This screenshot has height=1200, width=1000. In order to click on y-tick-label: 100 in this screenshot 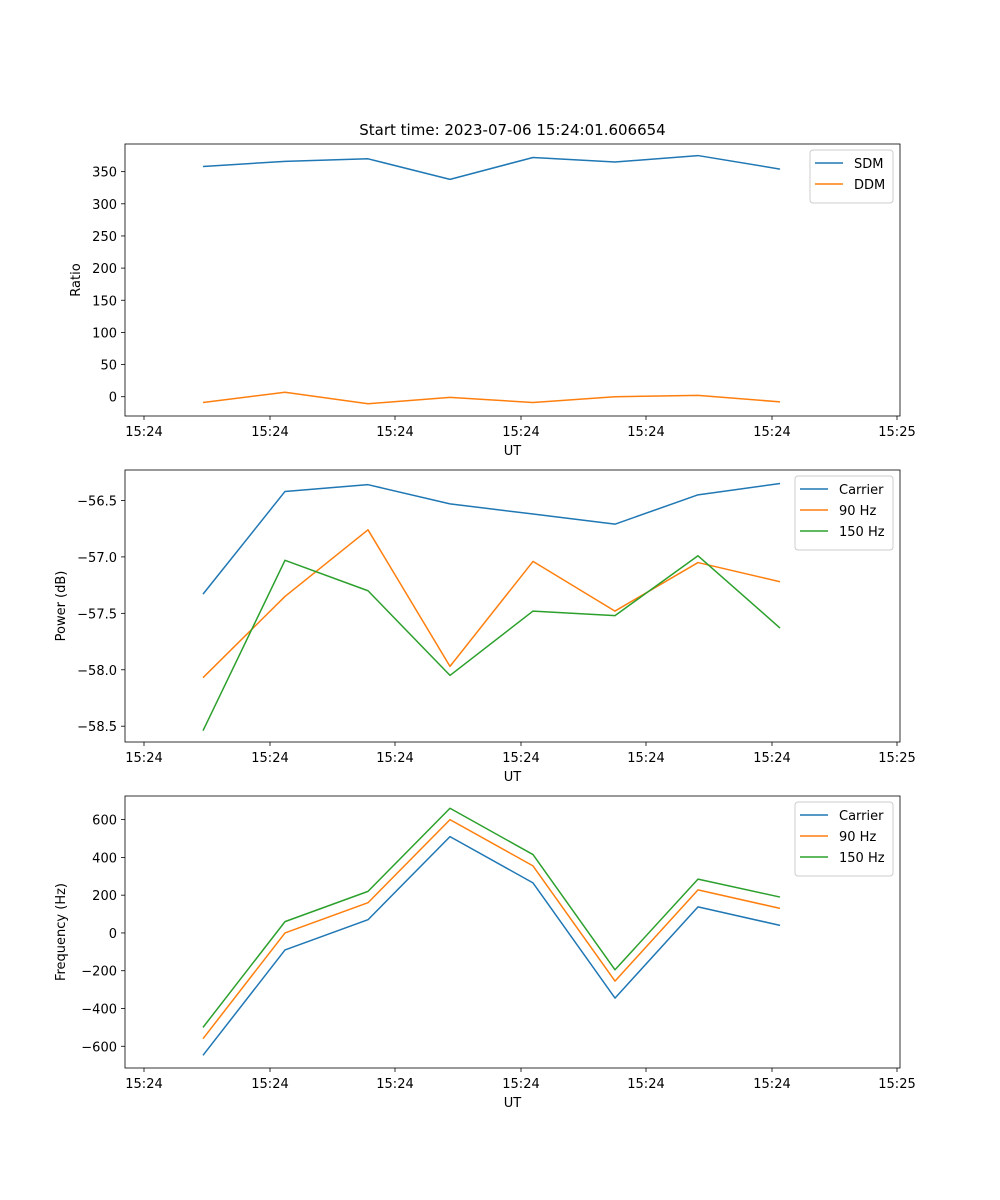, I will do `click(104, 333)`.